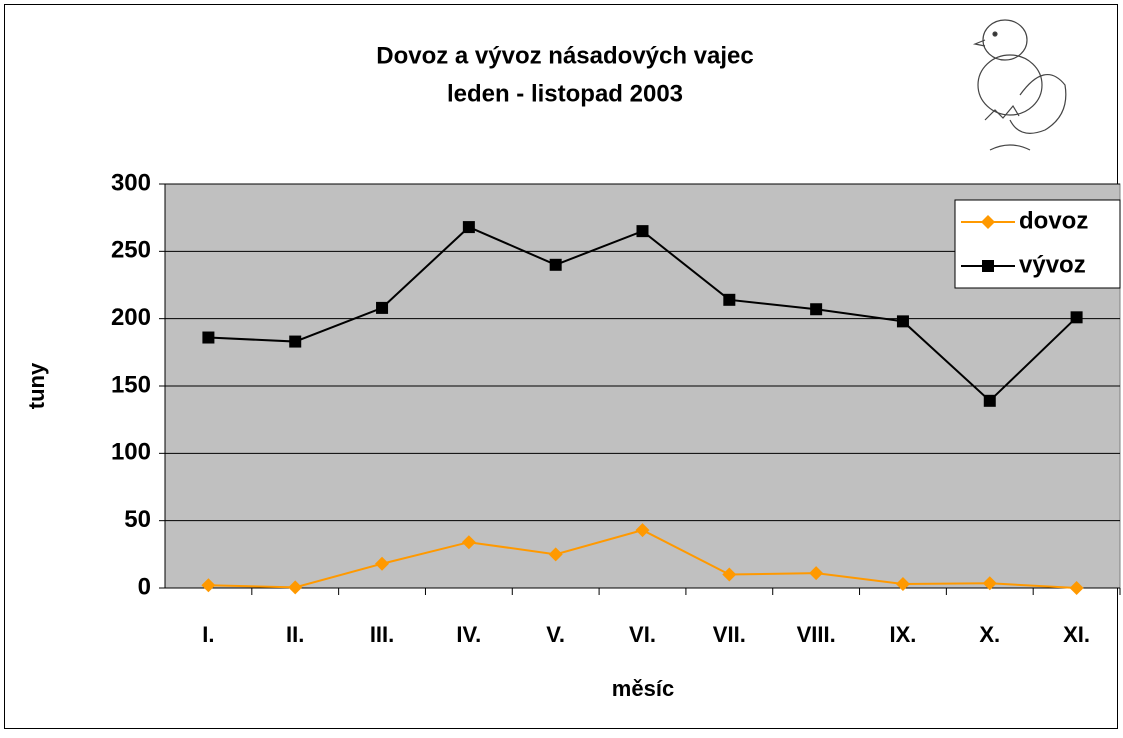 The height and width of the screenshot is (738, 1123). What do you see at coordinates (729, 634) in the screenshot?
I see `x-tick-label: VII.` at bounding box center [729, 634].